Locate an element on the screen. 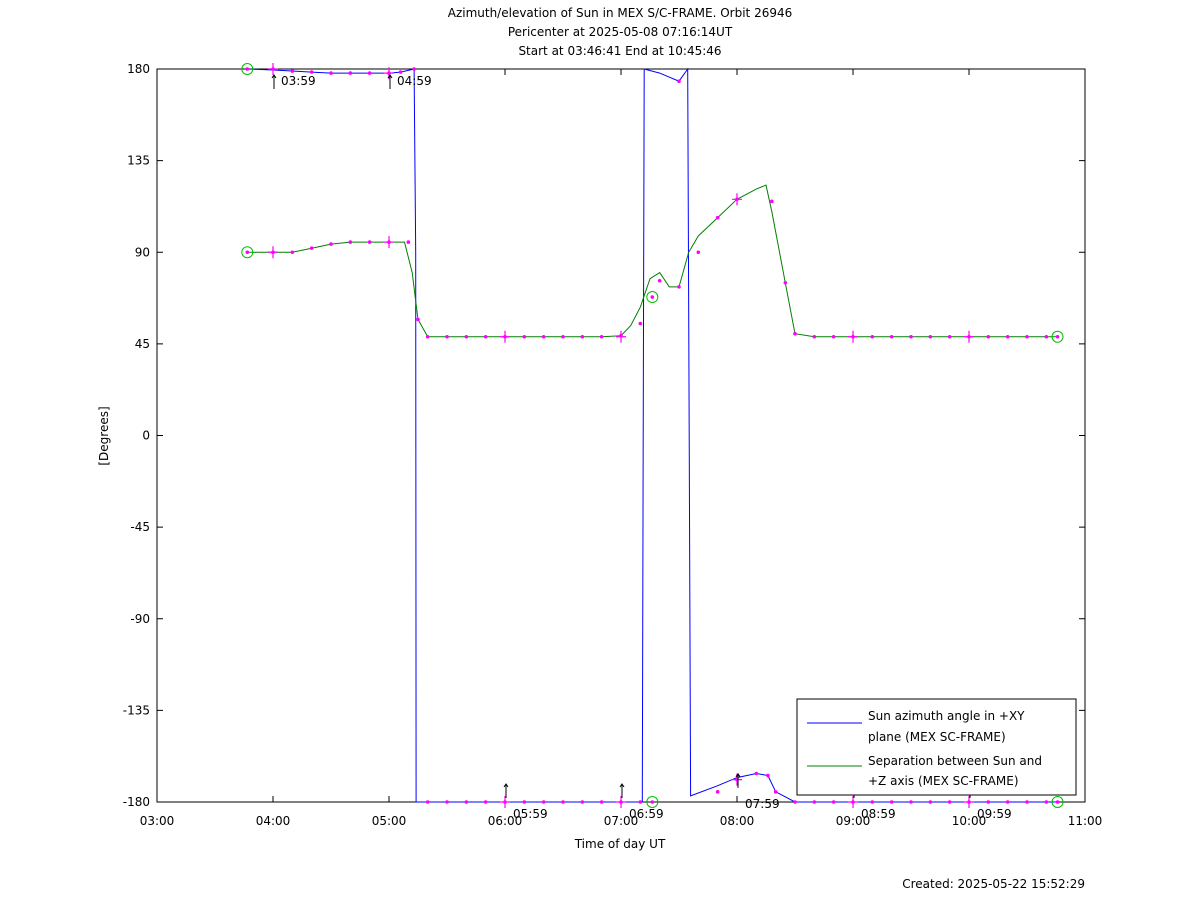  y-tick-label: -180 is located at coordinates (136, 802).